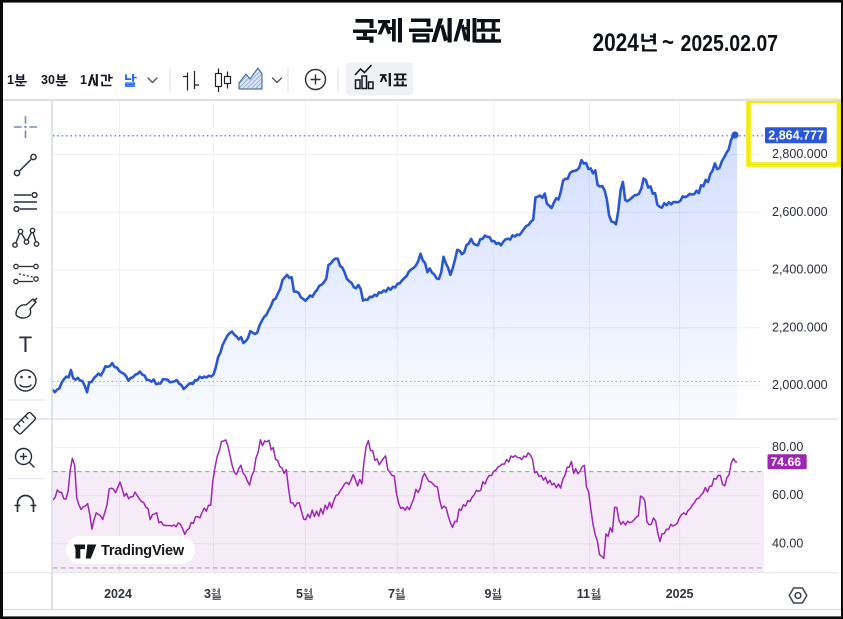 The image size is (843, 619). I want to click on svg-text: 2,800.000, so click(800, 154).